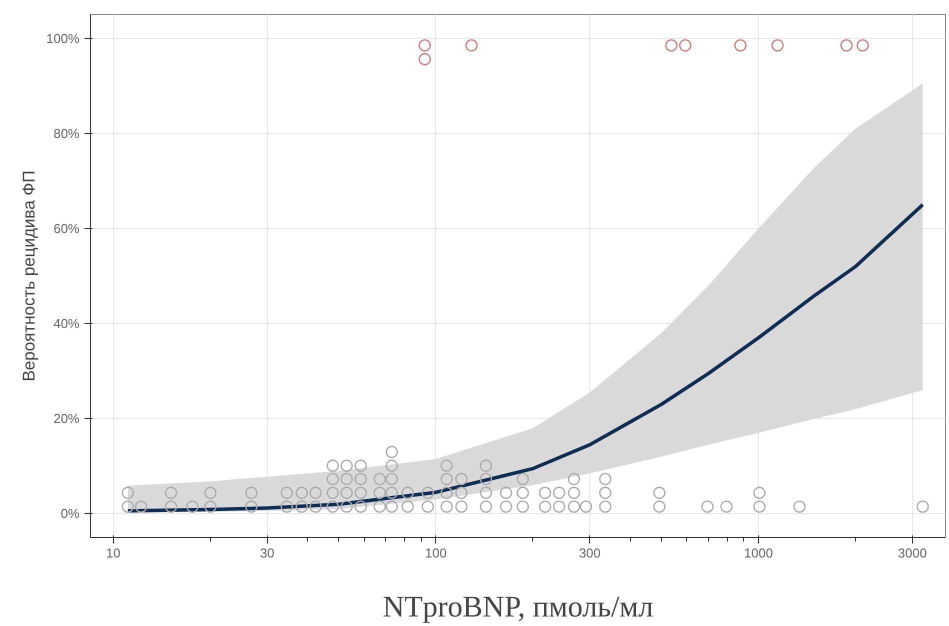  What do you see at coordinates (436, 553) in the screenshot?
I see `x-tick-label: 100` at bounding box center [436, 553].